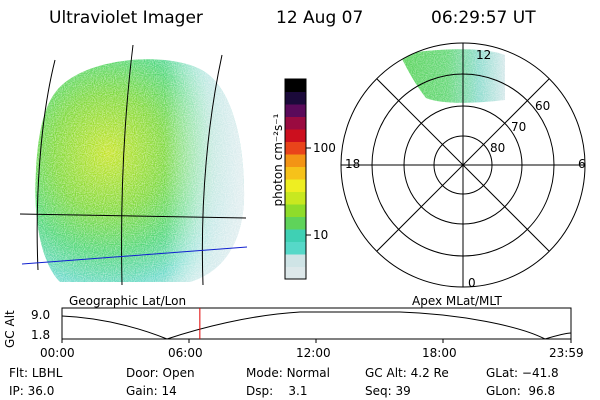  I want to click on colorbar-frame, so click(295, 179).